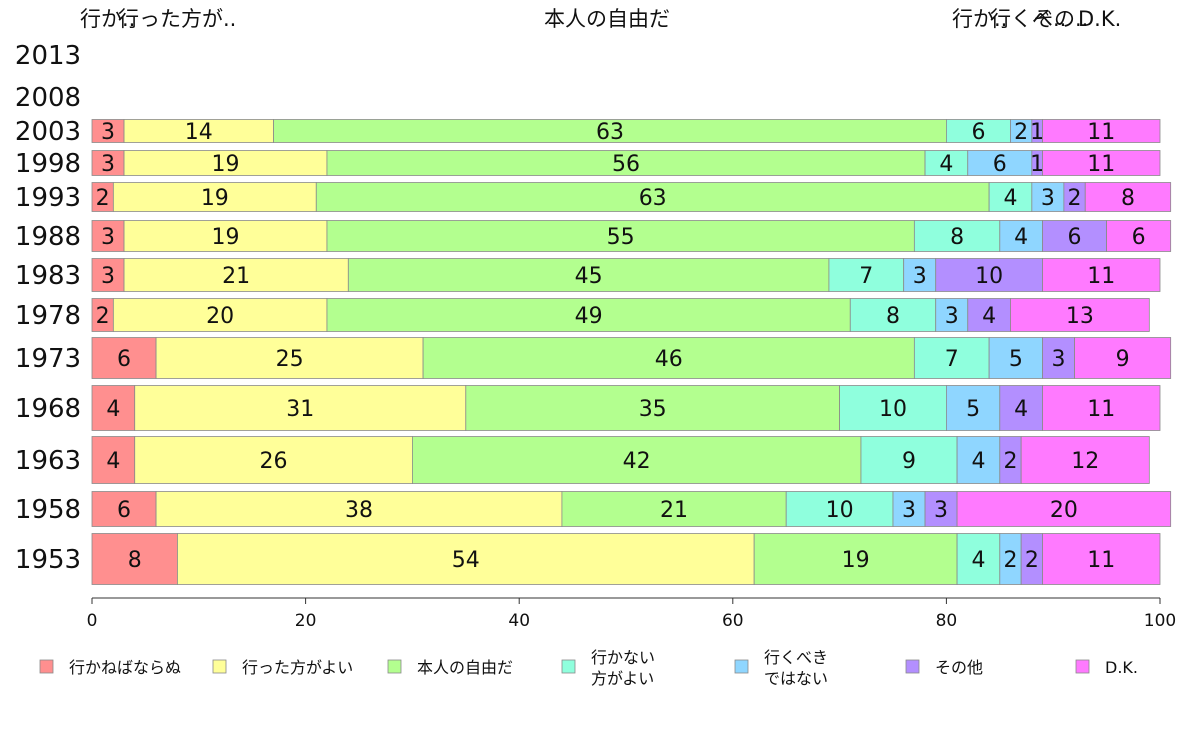 The height and width of the screenshot is (736, 1188). I want to click on data-label: 12, so click(1085, 461).